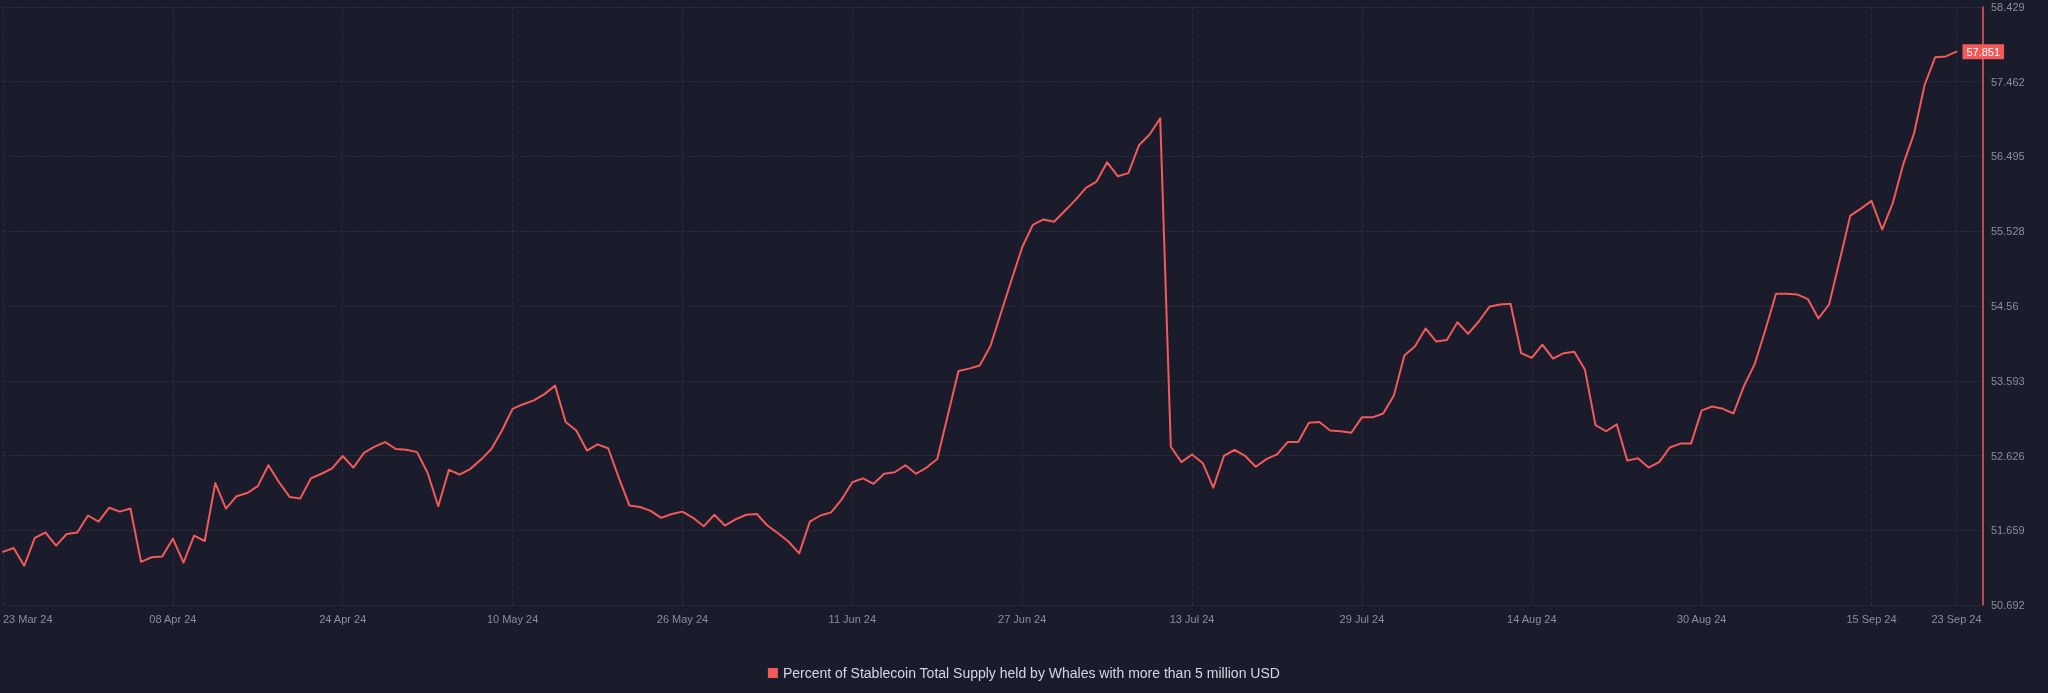  What do you see at coordinates (2008, 530) in the screenshot?
I see `y-tick-label: 51.659` at bounding box center [2008, 530].